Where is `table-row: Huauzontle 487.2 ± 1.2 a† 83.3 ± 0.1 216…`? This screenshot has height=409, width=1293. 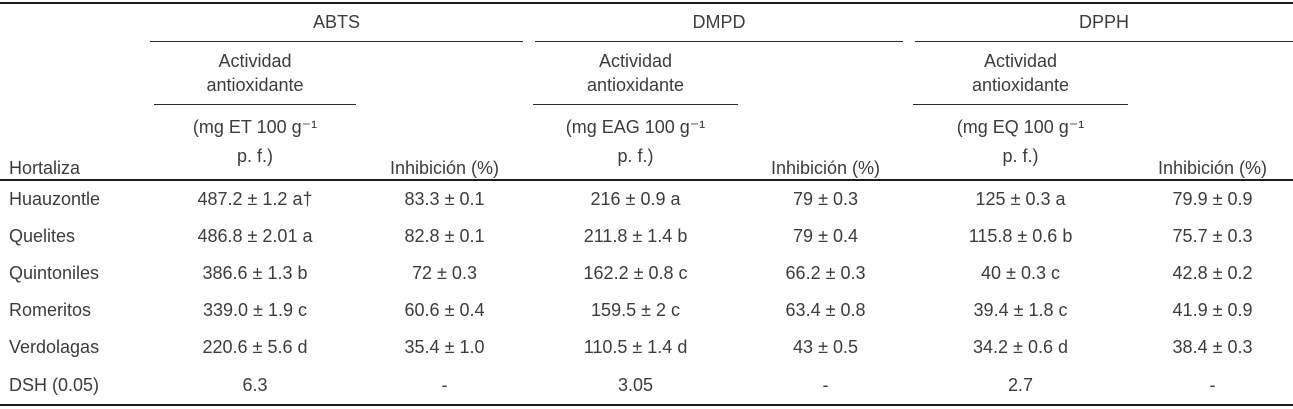
table-row: Huauzontle 487.2 ± 1.2 a† 83.3 ± 0.1 216… is located at coordinates (646, 199).